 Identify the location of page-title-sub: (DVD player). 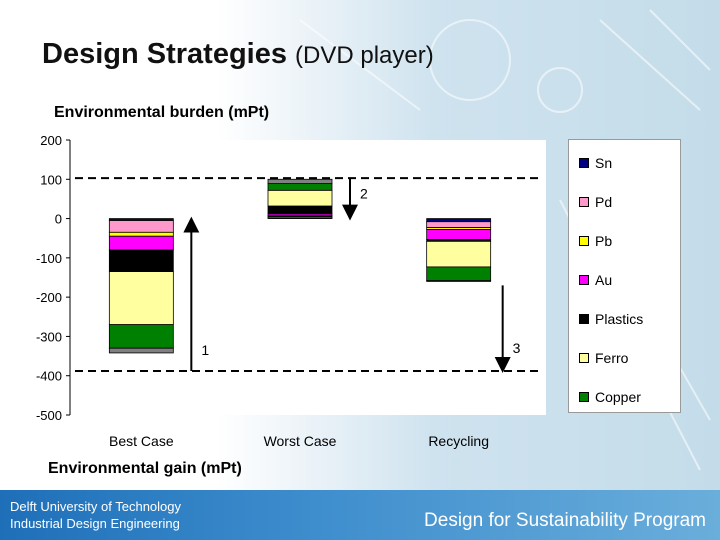
(364, 55).